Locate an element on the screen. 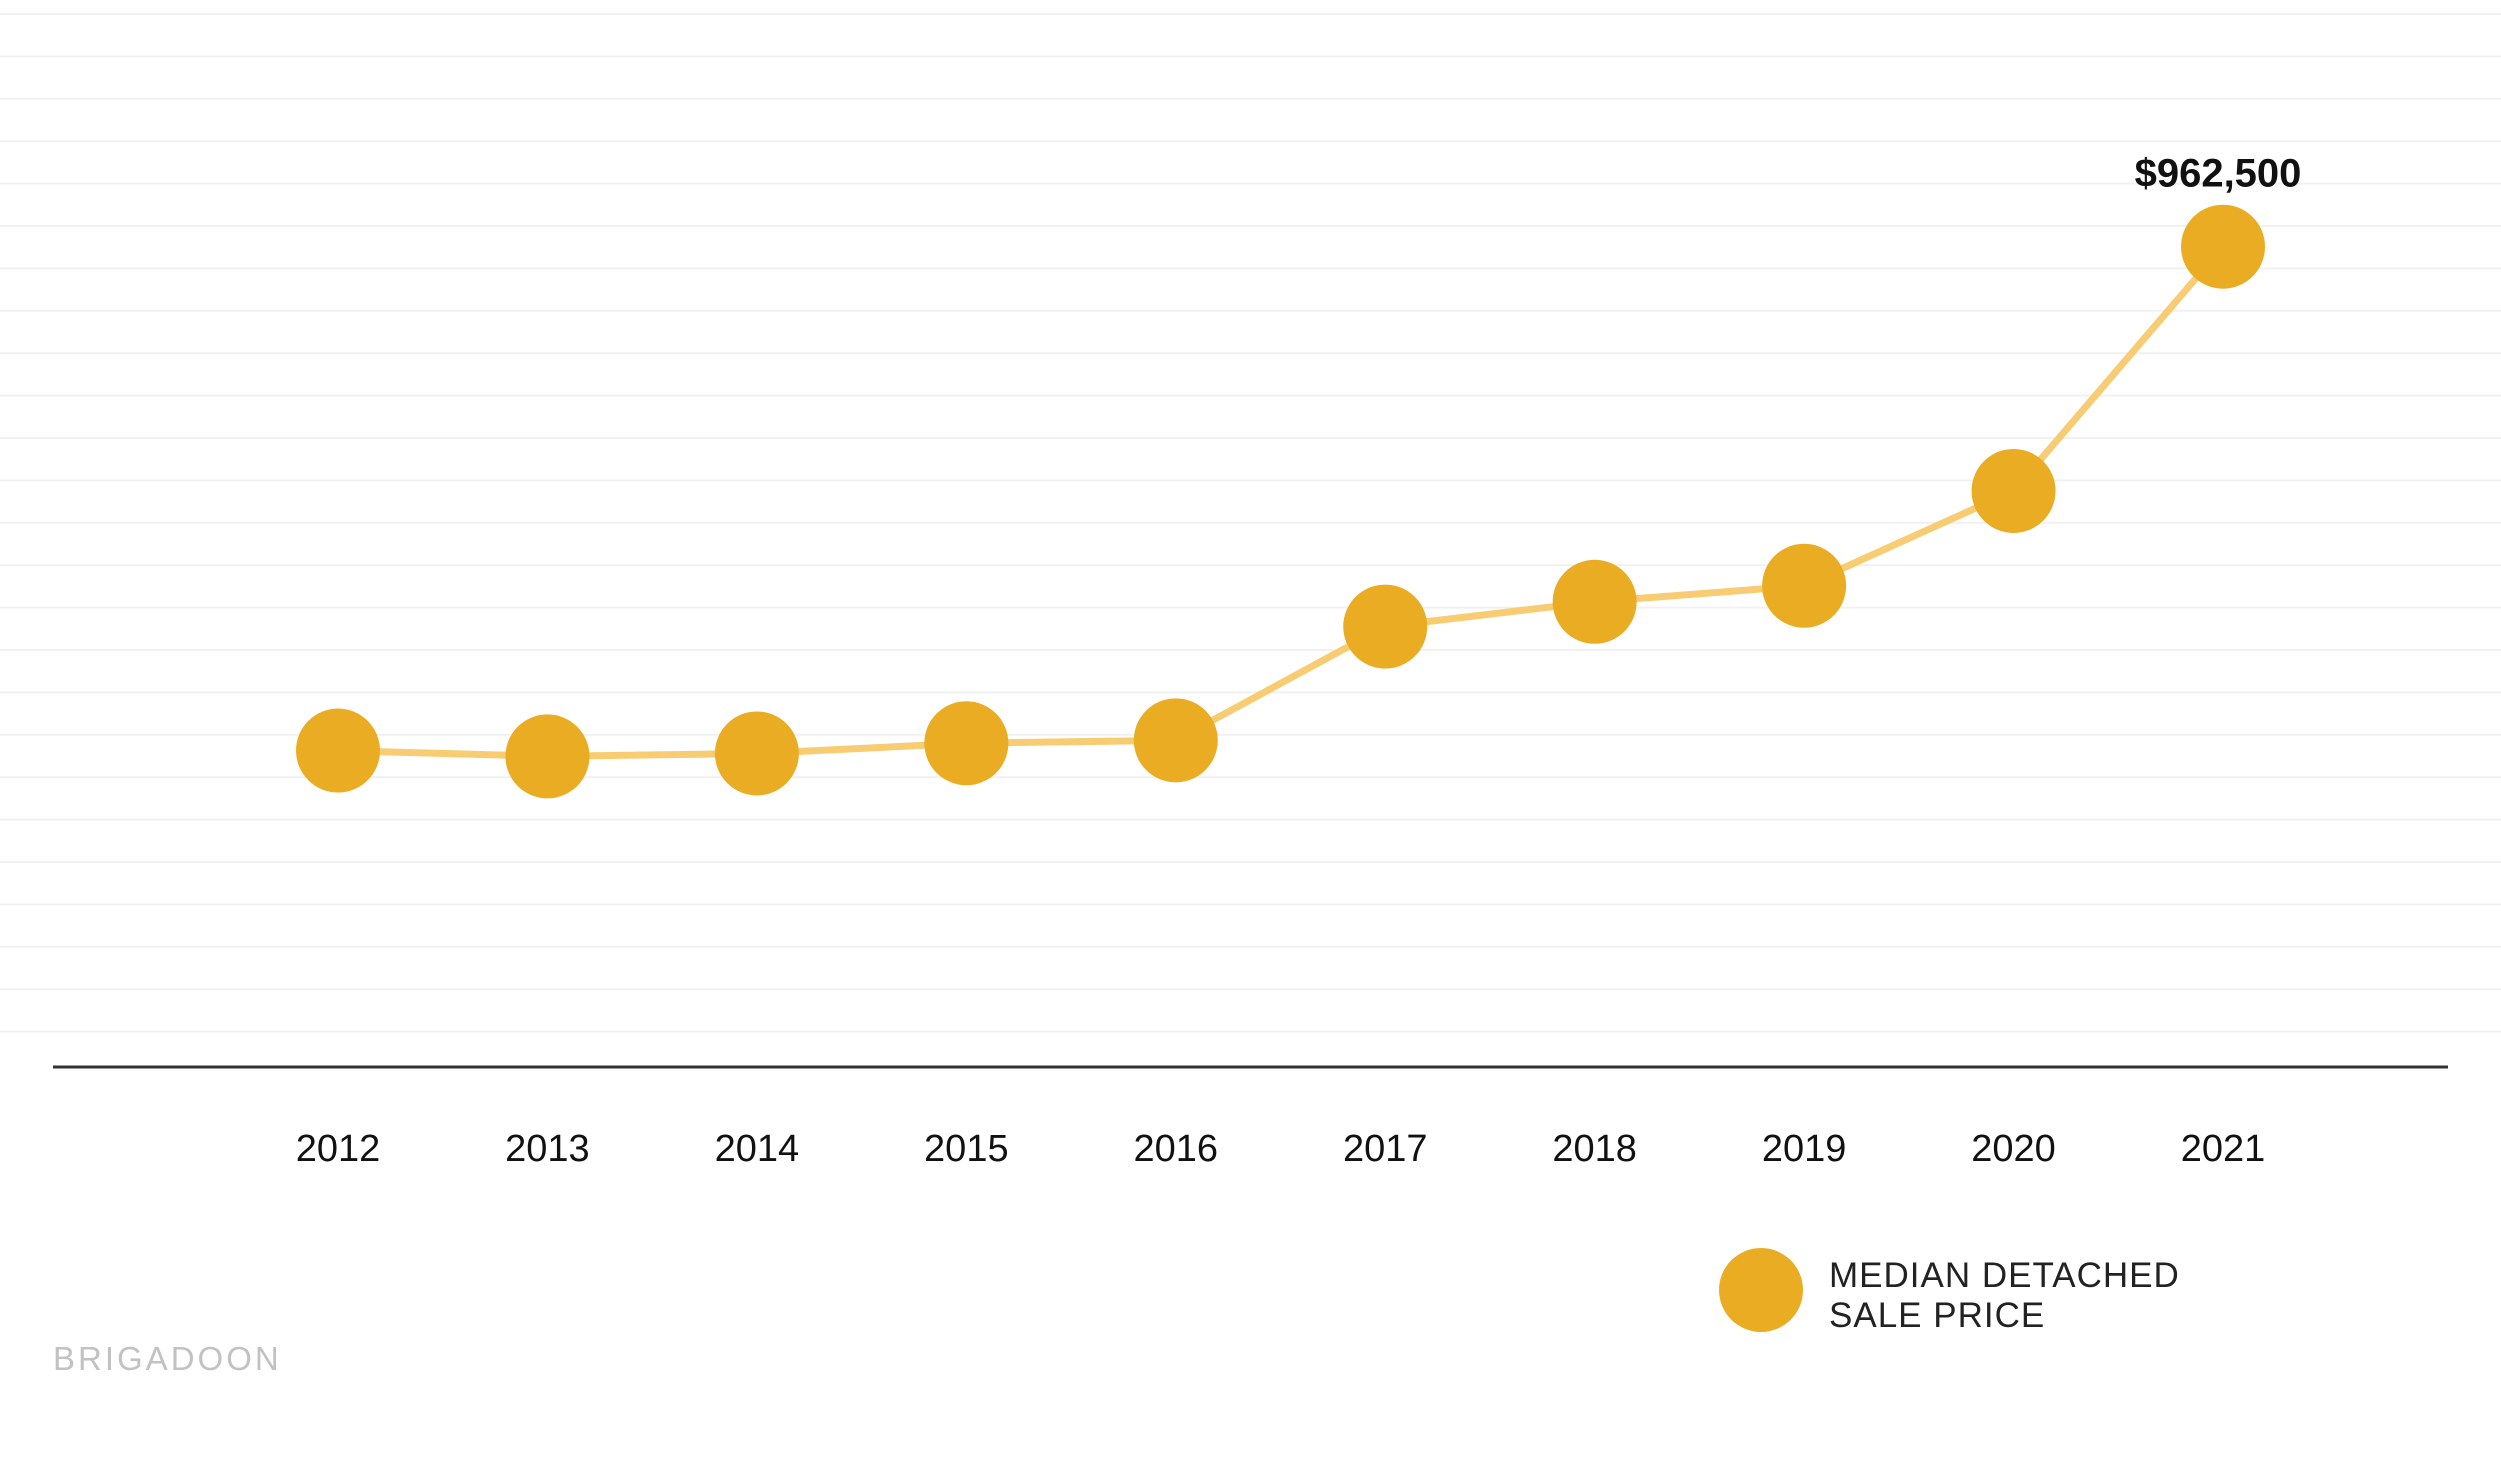 This screenshot has width=2501, height=1459. legend: MEDIAN DETACHED SALE PRICE is located at coordinates (1949, 1291).